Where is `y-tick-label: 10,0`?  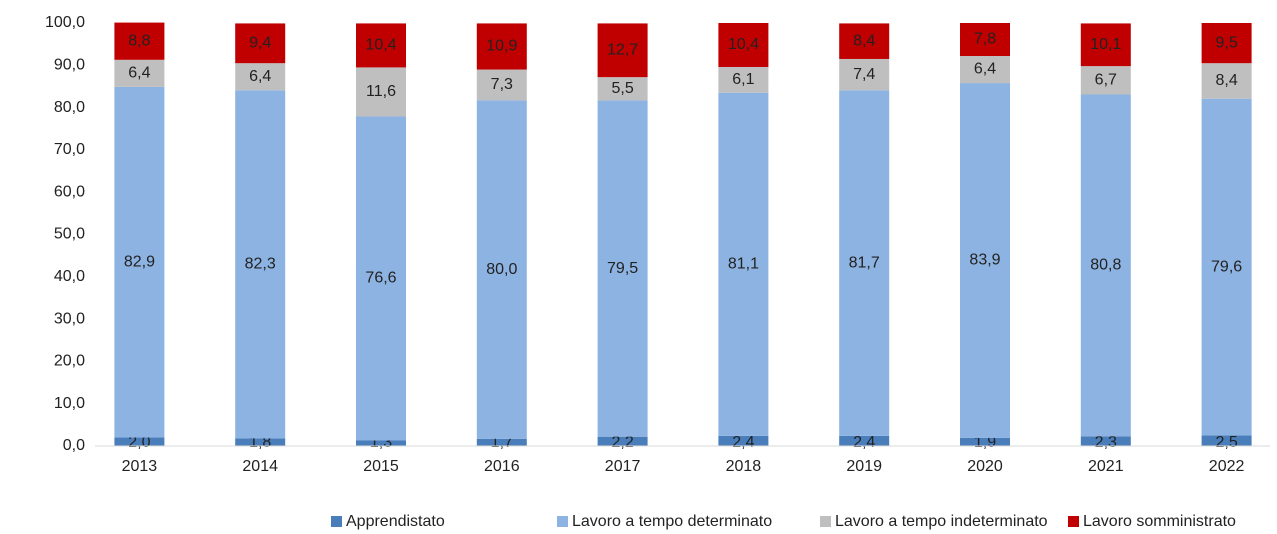 y-tick-label: 10,0 is located at coordinates (69, 403).